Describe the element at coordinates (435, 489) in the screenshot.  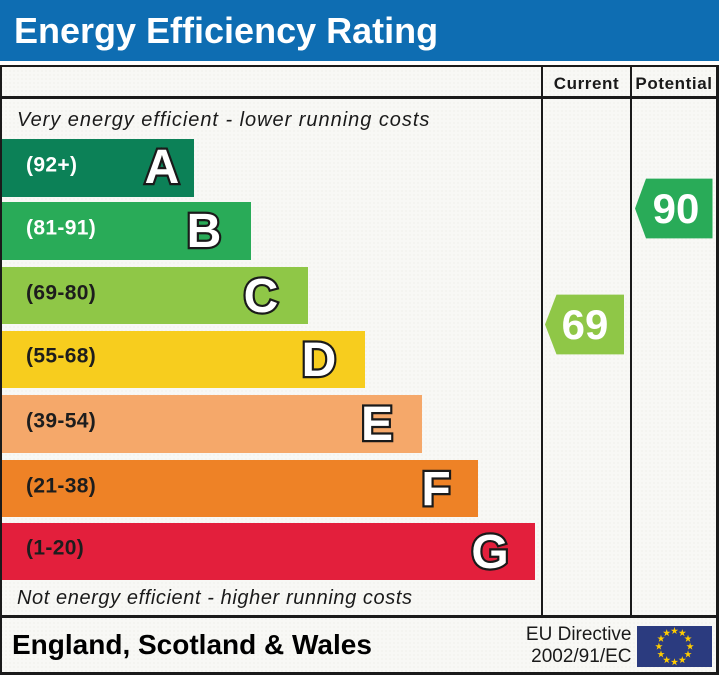
I see `svg-text: F` at that location.